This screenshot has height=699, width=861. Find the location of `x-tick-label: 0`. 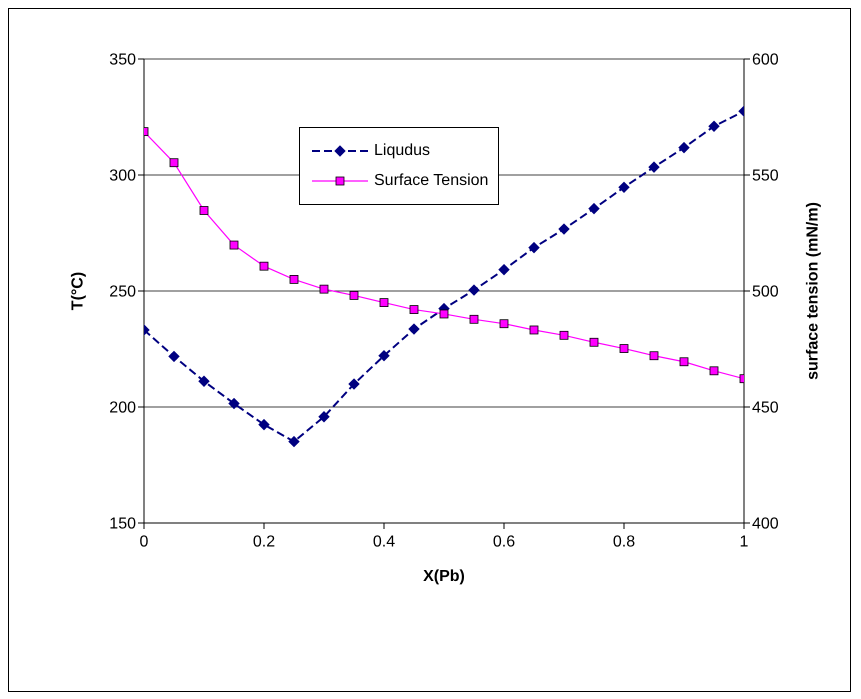

x-tick-label: 0 is located at coordinates (144, 541).